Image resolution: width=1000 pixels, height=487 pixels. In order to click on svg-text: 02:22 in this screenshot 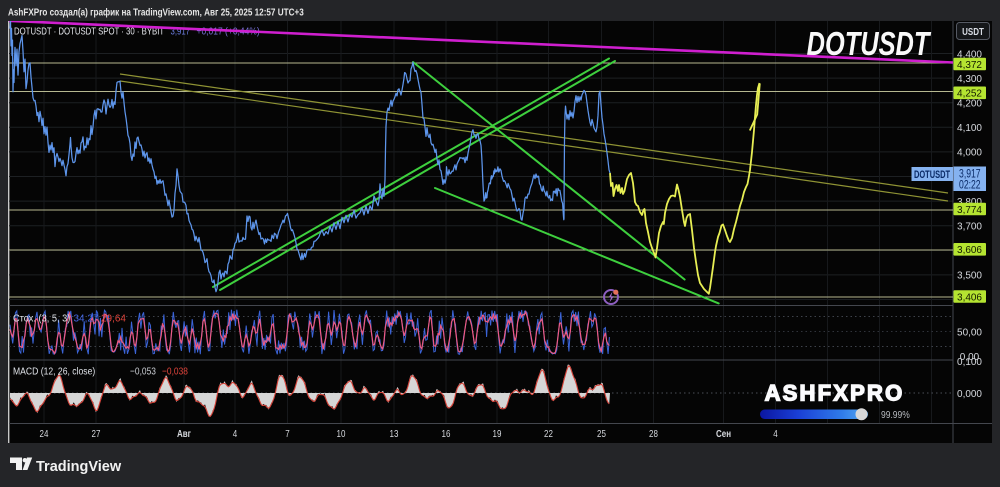, I will do `click(970, 185)`.